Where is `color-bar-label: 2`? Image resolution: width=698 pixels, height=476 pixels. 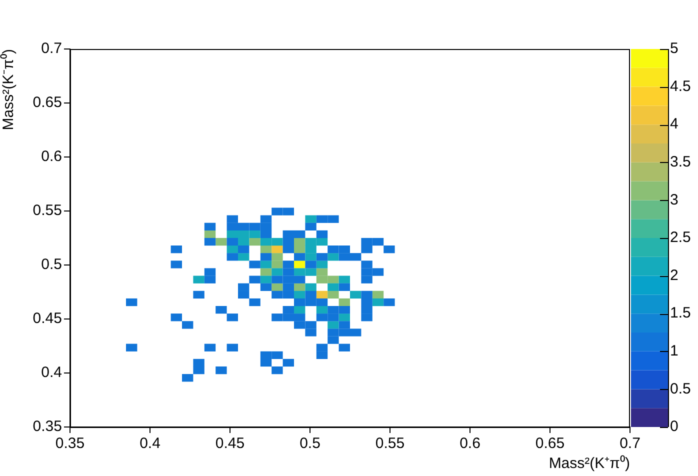
color-bar-label: 2 is located at coordinates (674, 275).